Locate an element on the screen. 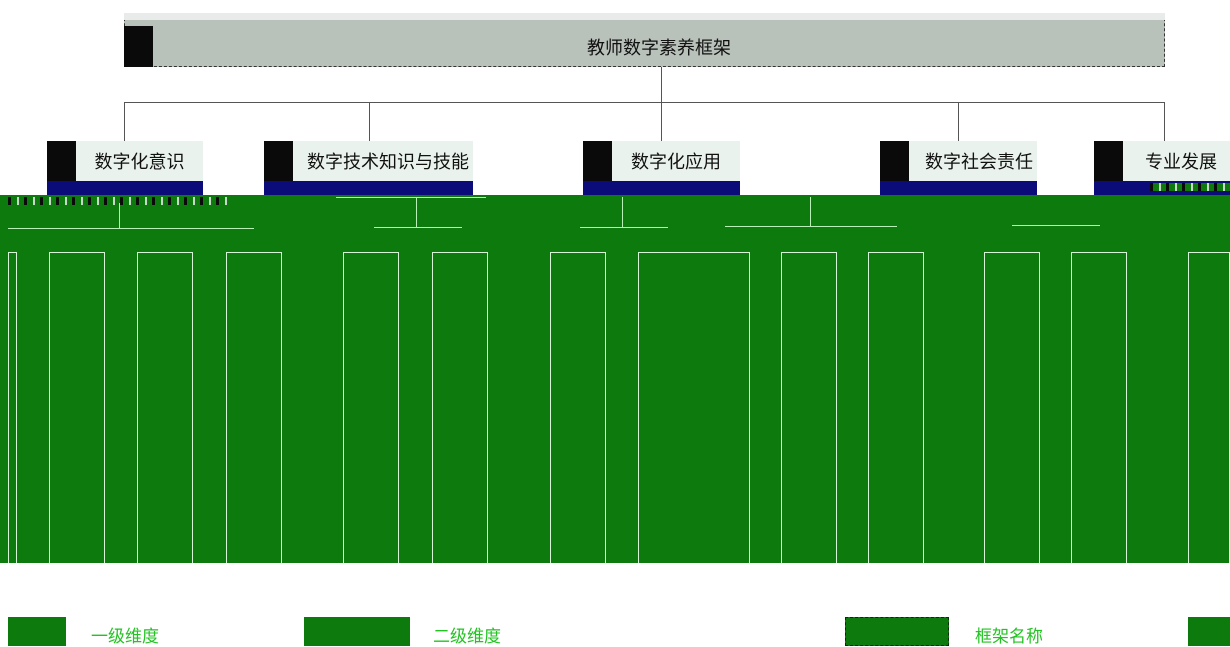  dimension-2-tab is located at coordinates (278, 161).